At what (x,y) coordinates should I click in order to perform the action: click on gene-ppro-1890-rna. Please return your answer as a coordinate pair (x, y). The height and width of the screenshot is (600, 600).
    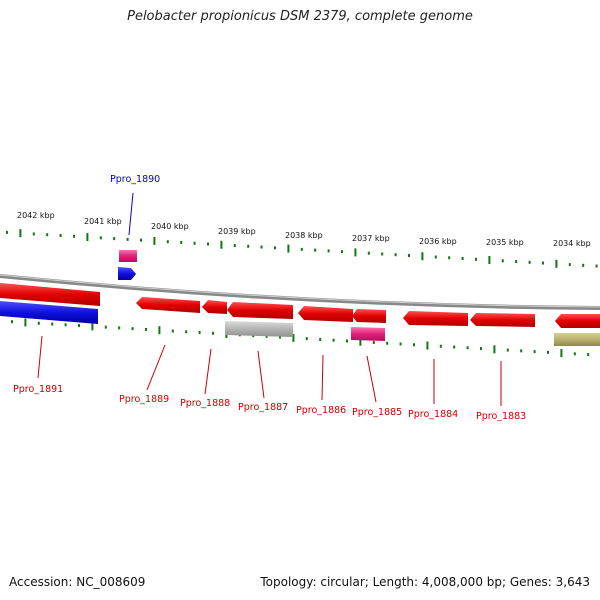
    Looking at the image, I should click on (128, 256).